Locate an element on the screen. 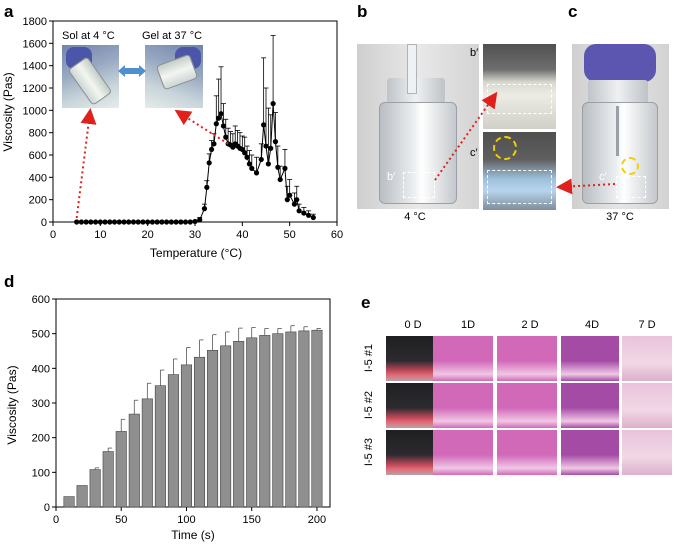 This screenshot has height=545, width=675. zoom-box-label: b′ is located at coordinates (391, 177).